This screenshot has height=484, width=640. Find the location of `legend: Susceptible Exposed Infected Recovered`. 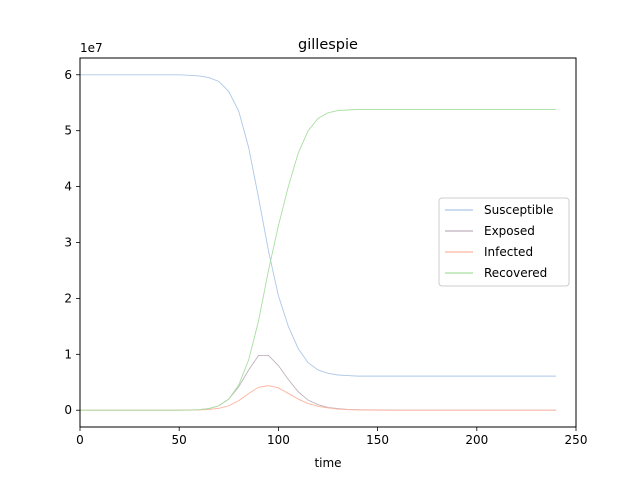

legend: Susceptible Exposed Infected Recovered is located at coordinates (504, 242).